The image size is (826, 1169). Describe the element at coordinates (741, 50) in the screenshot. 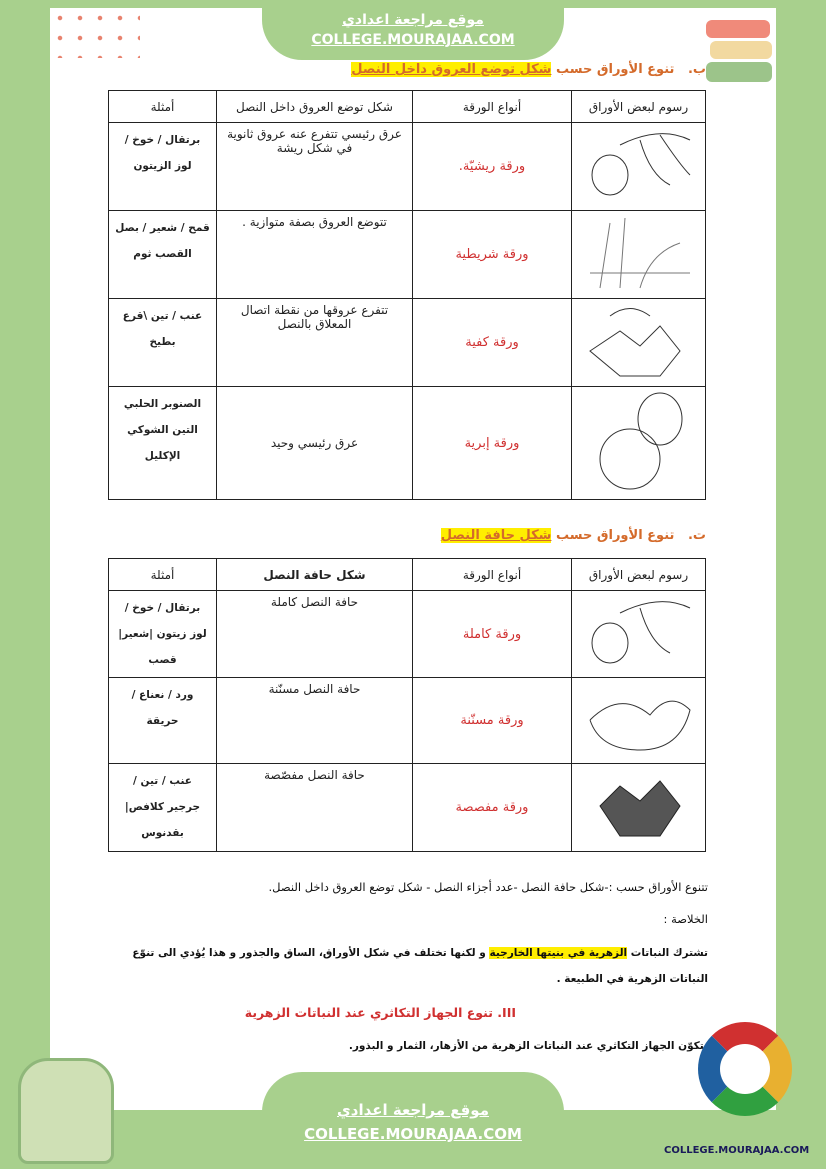

I see `books-icon` at that location.